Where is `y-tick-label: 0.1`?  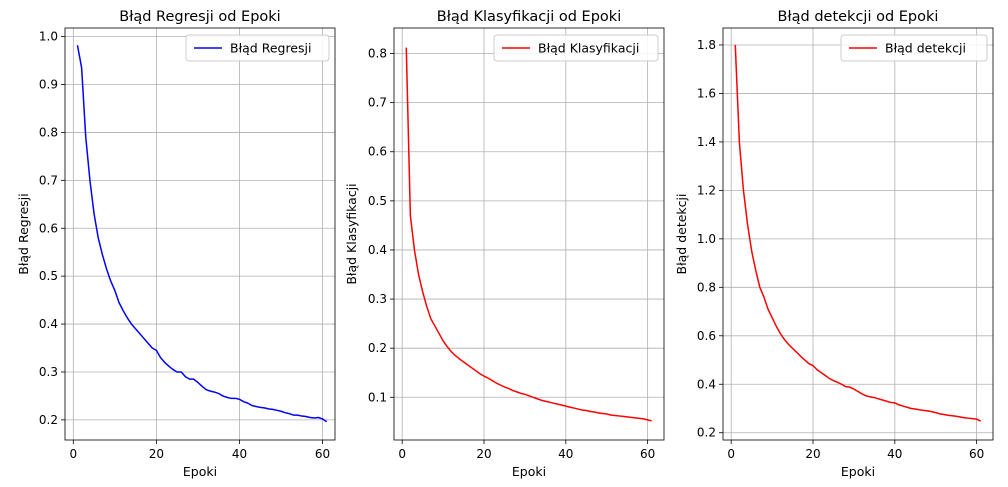 y-tick-label: 0.1 is located at coordinates (377, 397).